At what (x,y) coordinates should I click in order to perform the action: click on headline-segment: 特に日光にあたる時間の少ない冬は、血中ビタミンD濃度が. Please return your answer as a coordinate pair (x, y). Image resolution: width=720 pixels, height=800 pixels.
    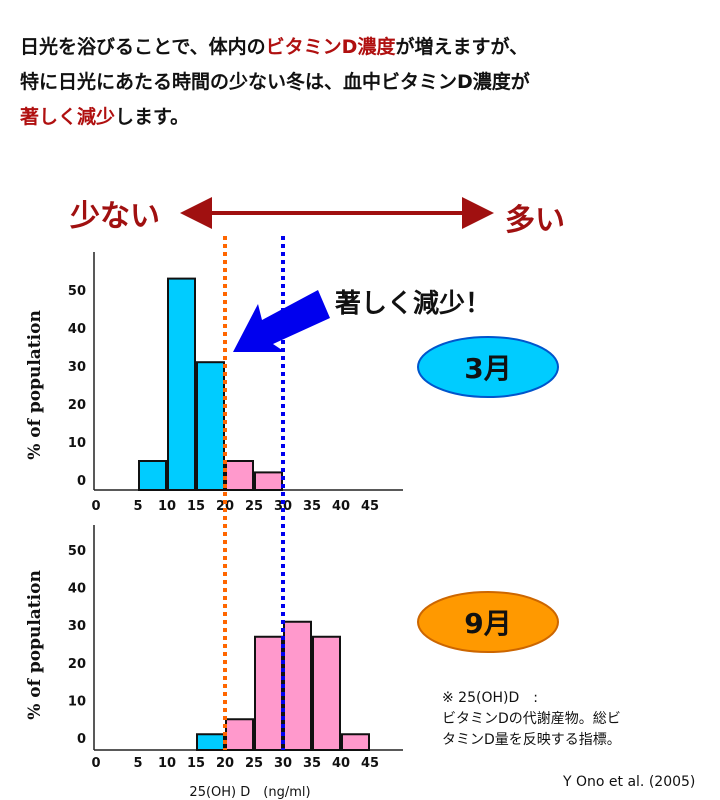
    Looking at the image, I should click on (275, 82).